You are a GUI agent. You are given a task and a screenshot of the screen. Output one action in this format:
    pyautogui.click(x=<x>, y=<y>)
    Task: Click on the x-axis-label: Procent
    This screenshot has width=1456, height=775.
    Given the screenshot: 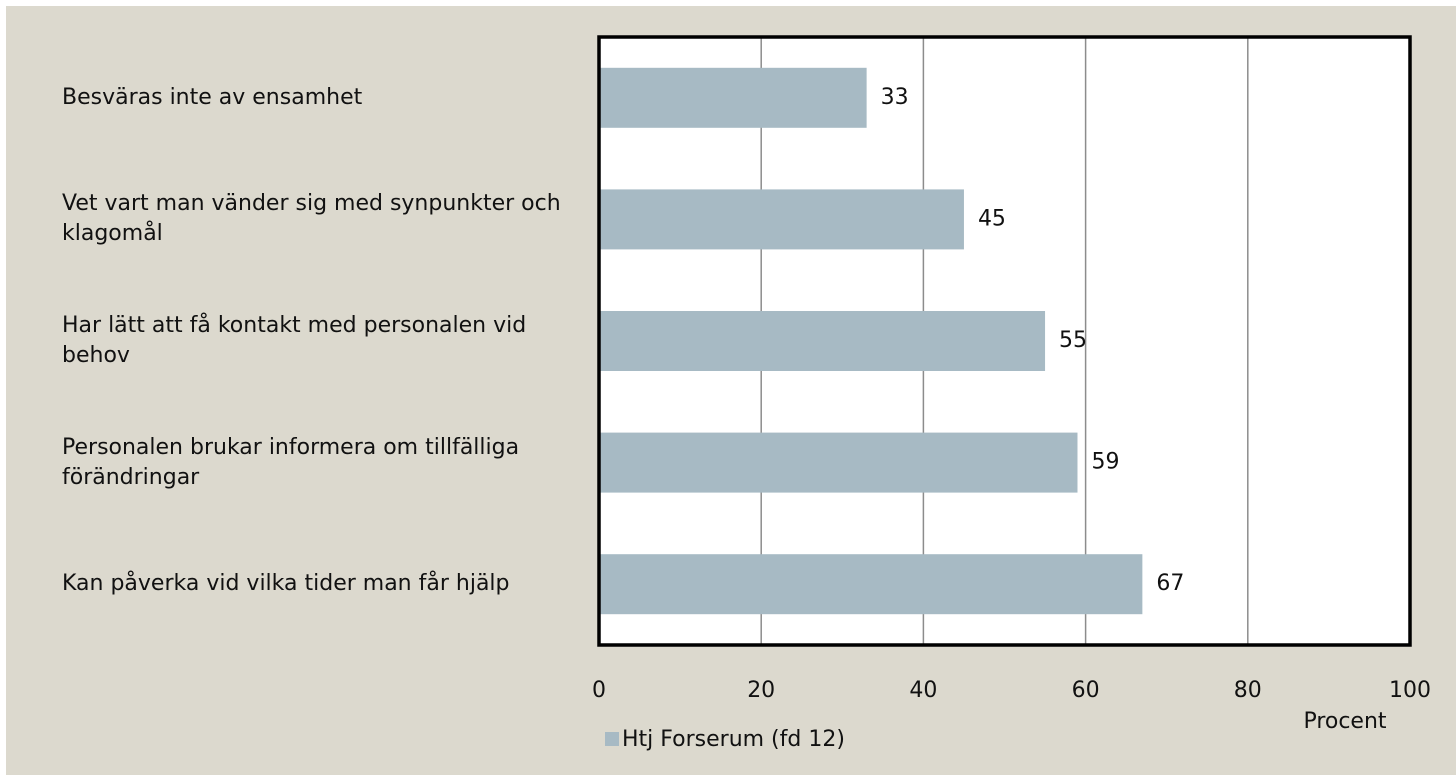 What is the action you would take?
    pyautogui.click(x=1344, y=721)
    